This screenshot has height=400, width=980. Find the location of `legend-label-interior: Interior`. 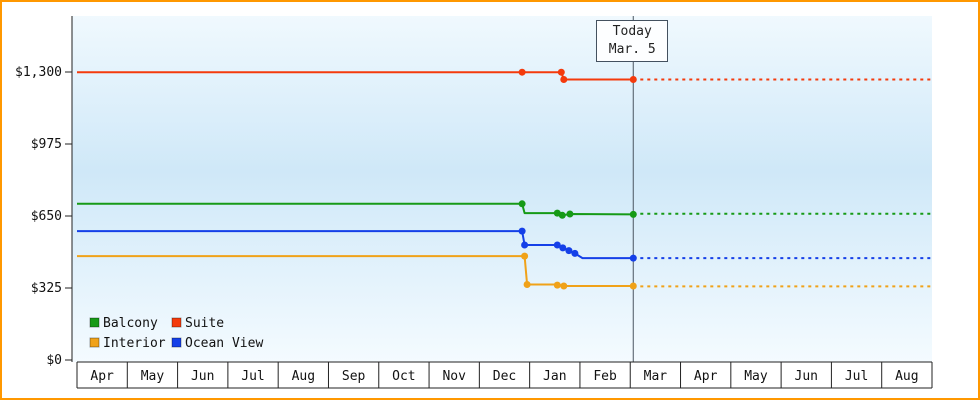

legend-label-interior: Interior is located at coordinates (134, 343).